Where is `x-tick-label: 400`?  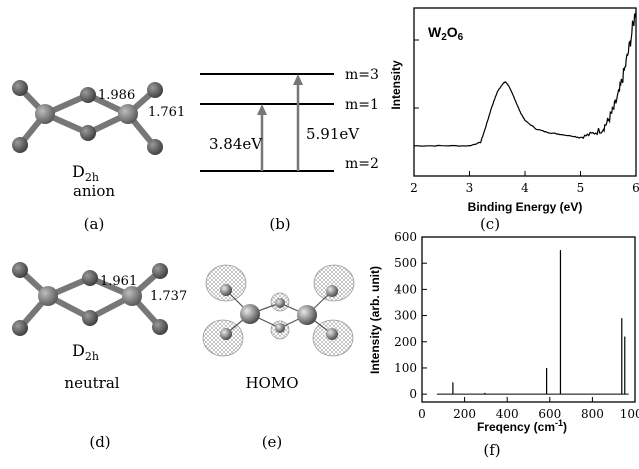
x-tick-label: 400 is located at coordinates (507, 414).